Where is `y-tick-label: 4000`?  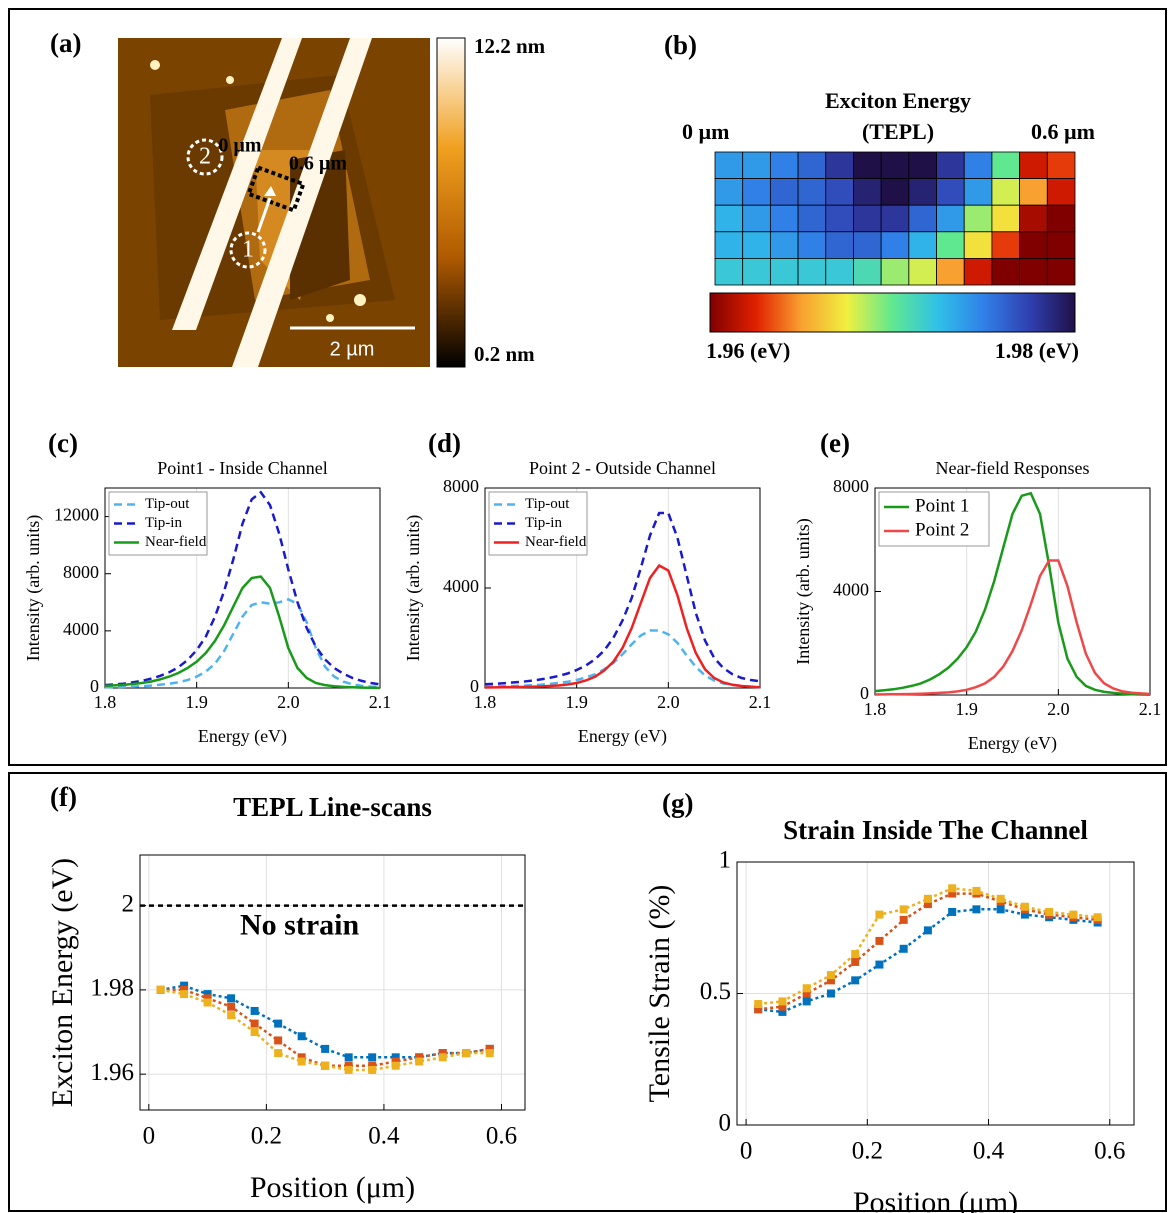
y-tick-label: 4000 is located at coordinates (81, 629).